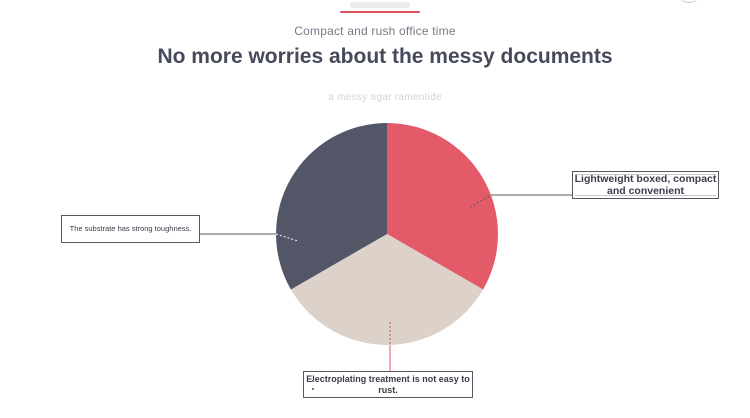 Image resolution: width=750 pixels, height=418 pixels. I want to click on top-decoration, so click(380, 7).